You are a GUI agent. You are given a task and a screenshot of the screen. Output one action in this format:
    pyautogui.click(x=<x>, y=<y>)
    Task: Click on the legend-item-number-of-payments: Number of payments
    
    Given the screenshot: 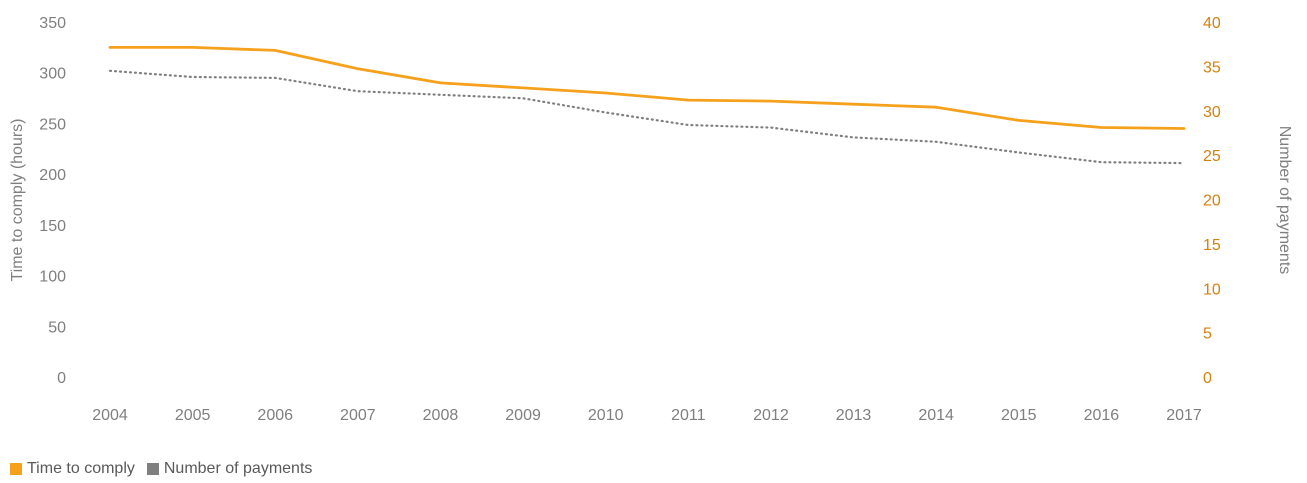 What is the action you would take?
    pyautogui.click(x=229, y=469)
    